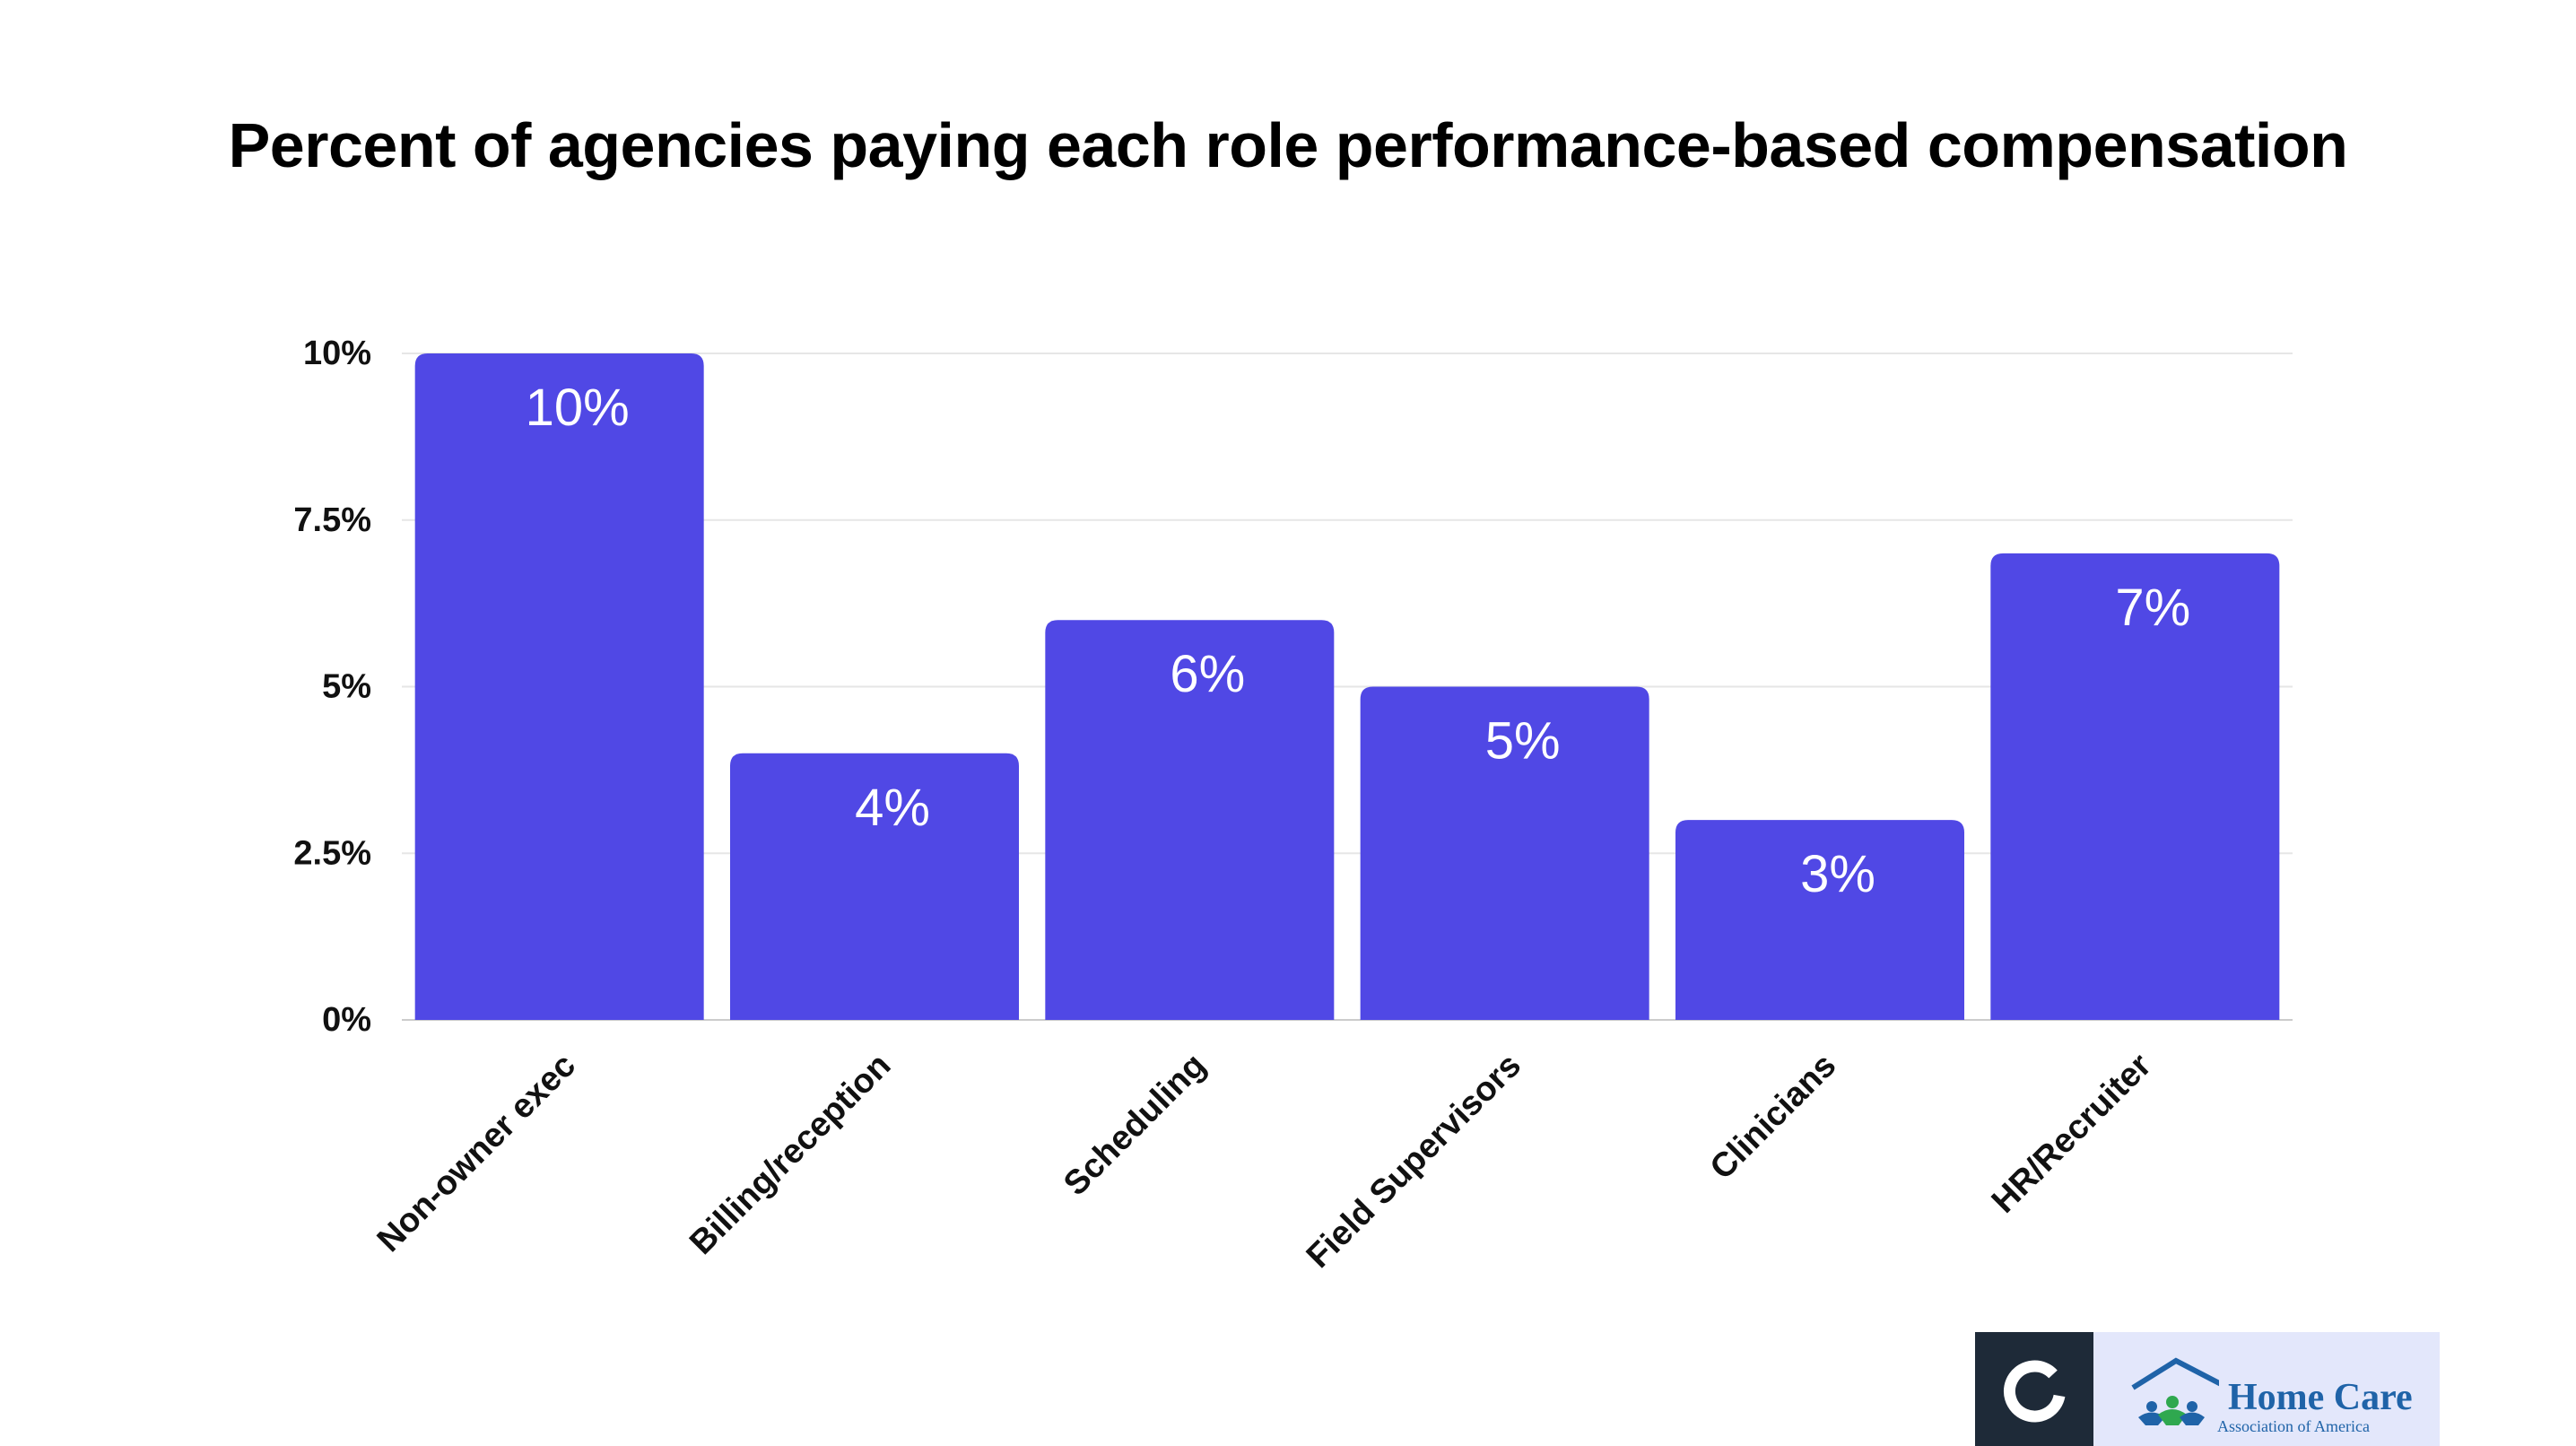 This screenshot has height=1446, width=2576. Describe the element at coordinates (578, 408) in the screenshot. I see `bar-value-label: 10%` at that location.